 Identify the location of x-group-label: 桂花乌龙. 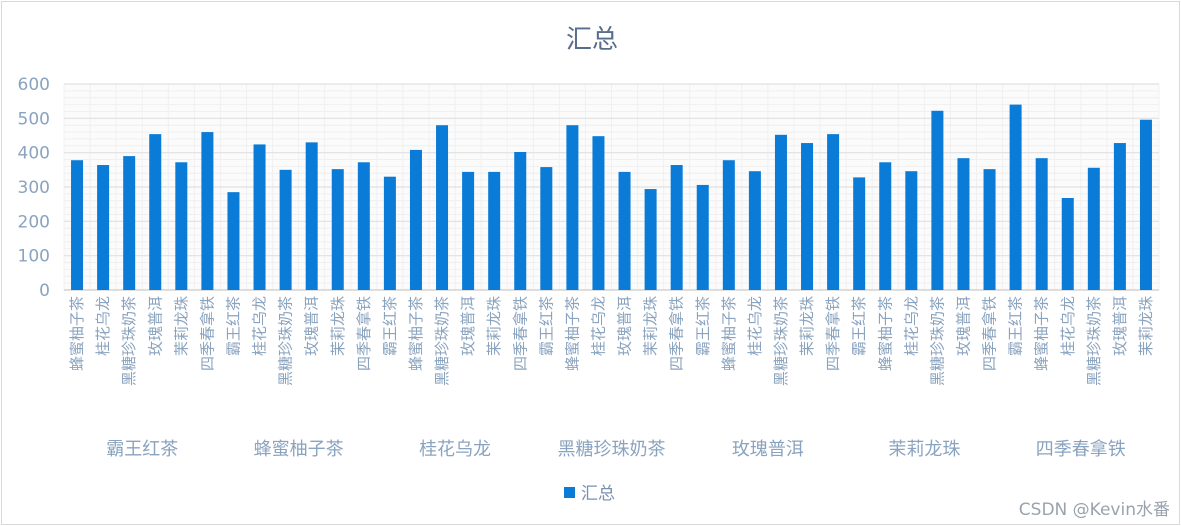
(455, 449).